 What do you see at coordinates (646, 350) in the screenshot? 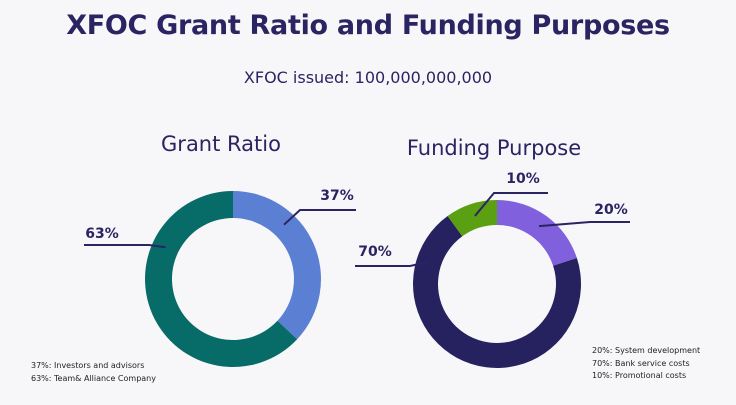
I see `legend-item: 20%: System development` at bounding box center [646, 350].